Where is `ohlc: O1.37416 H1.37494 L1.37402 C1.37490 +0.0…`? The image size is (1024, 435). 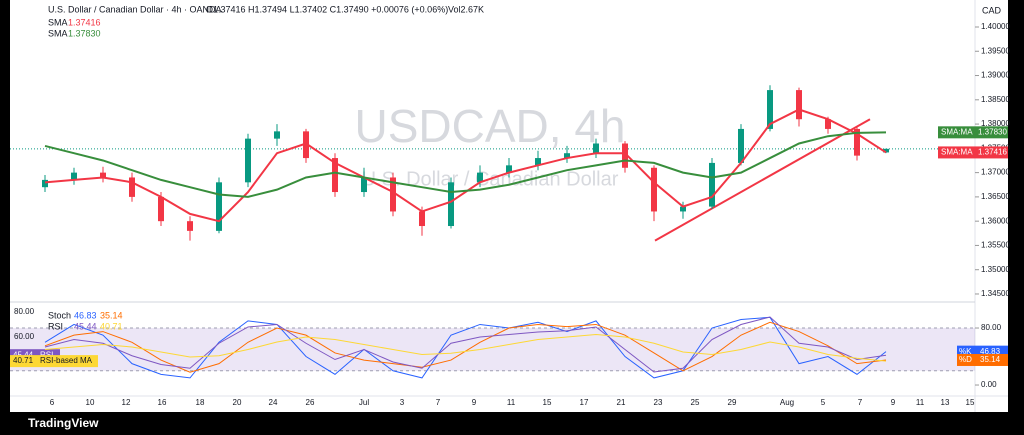 ohlc: O1.37416 H1.37494 L1.37402 C1.37490 +0.0… is located at coordinates (327, 9).